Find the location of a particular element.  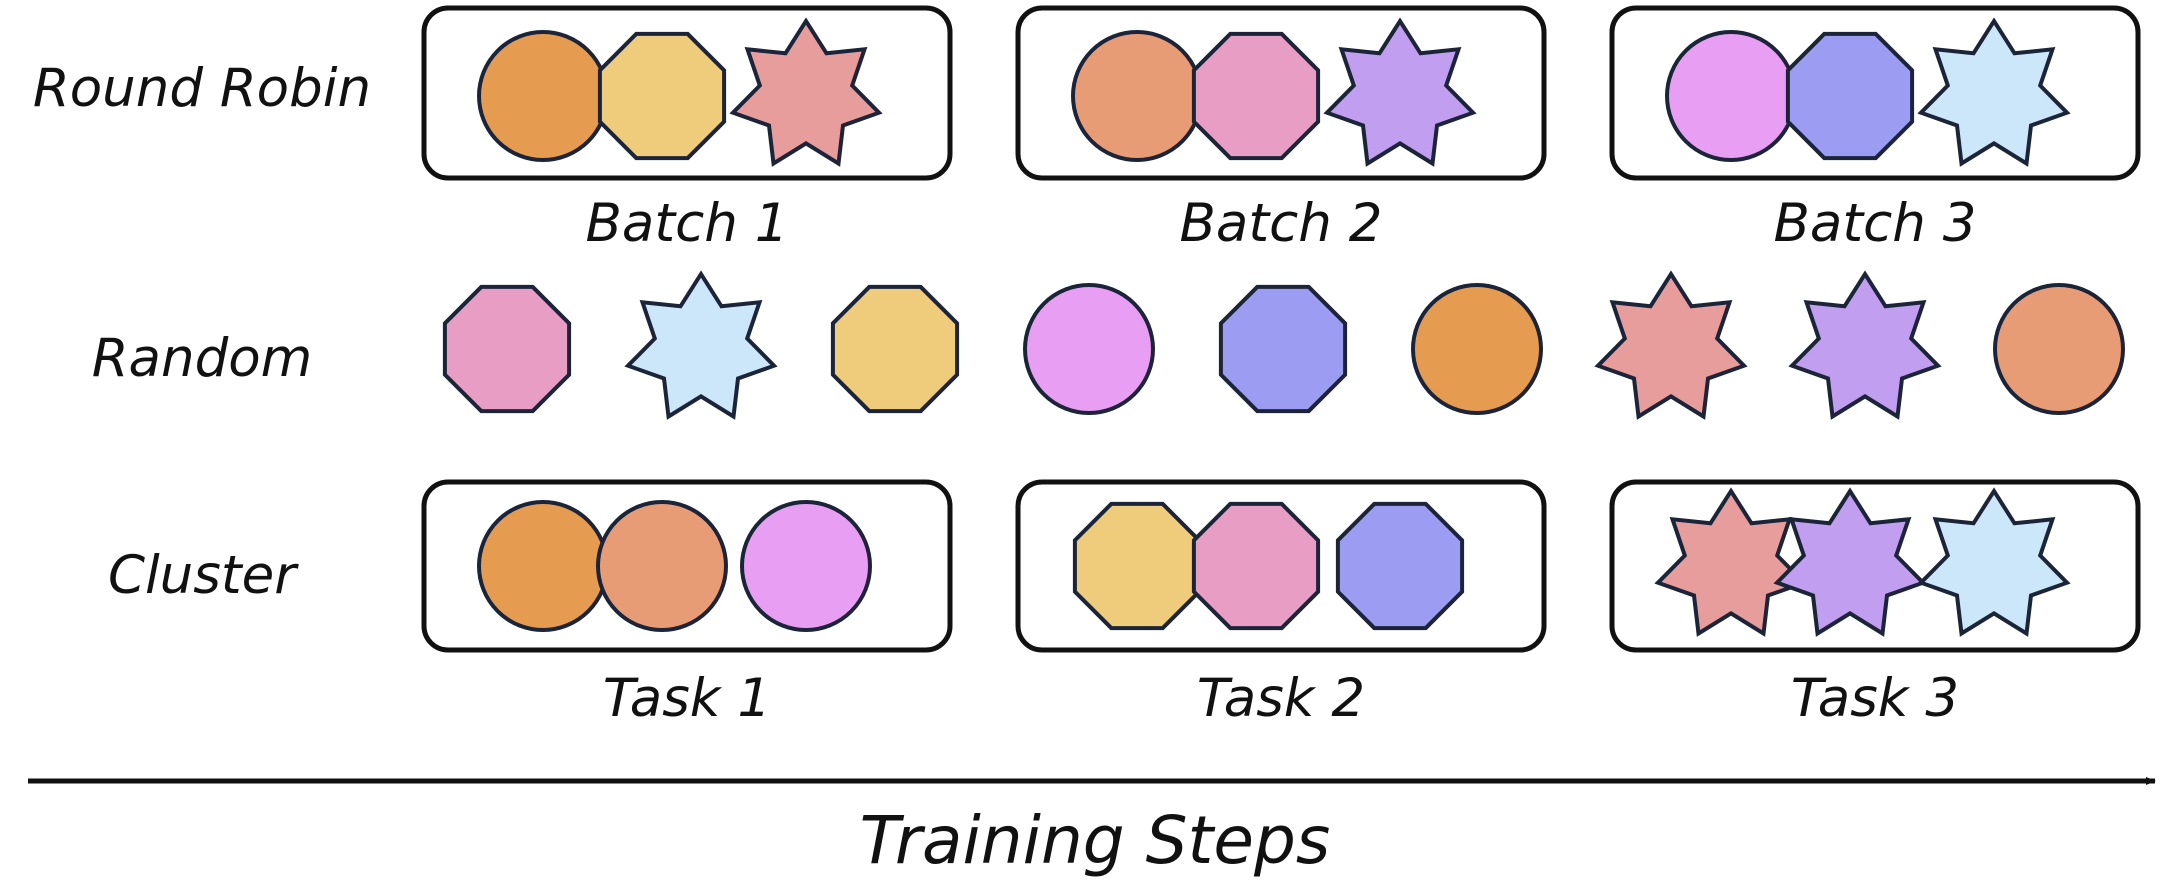

task-2-box is located at coordinates (1281, 566).